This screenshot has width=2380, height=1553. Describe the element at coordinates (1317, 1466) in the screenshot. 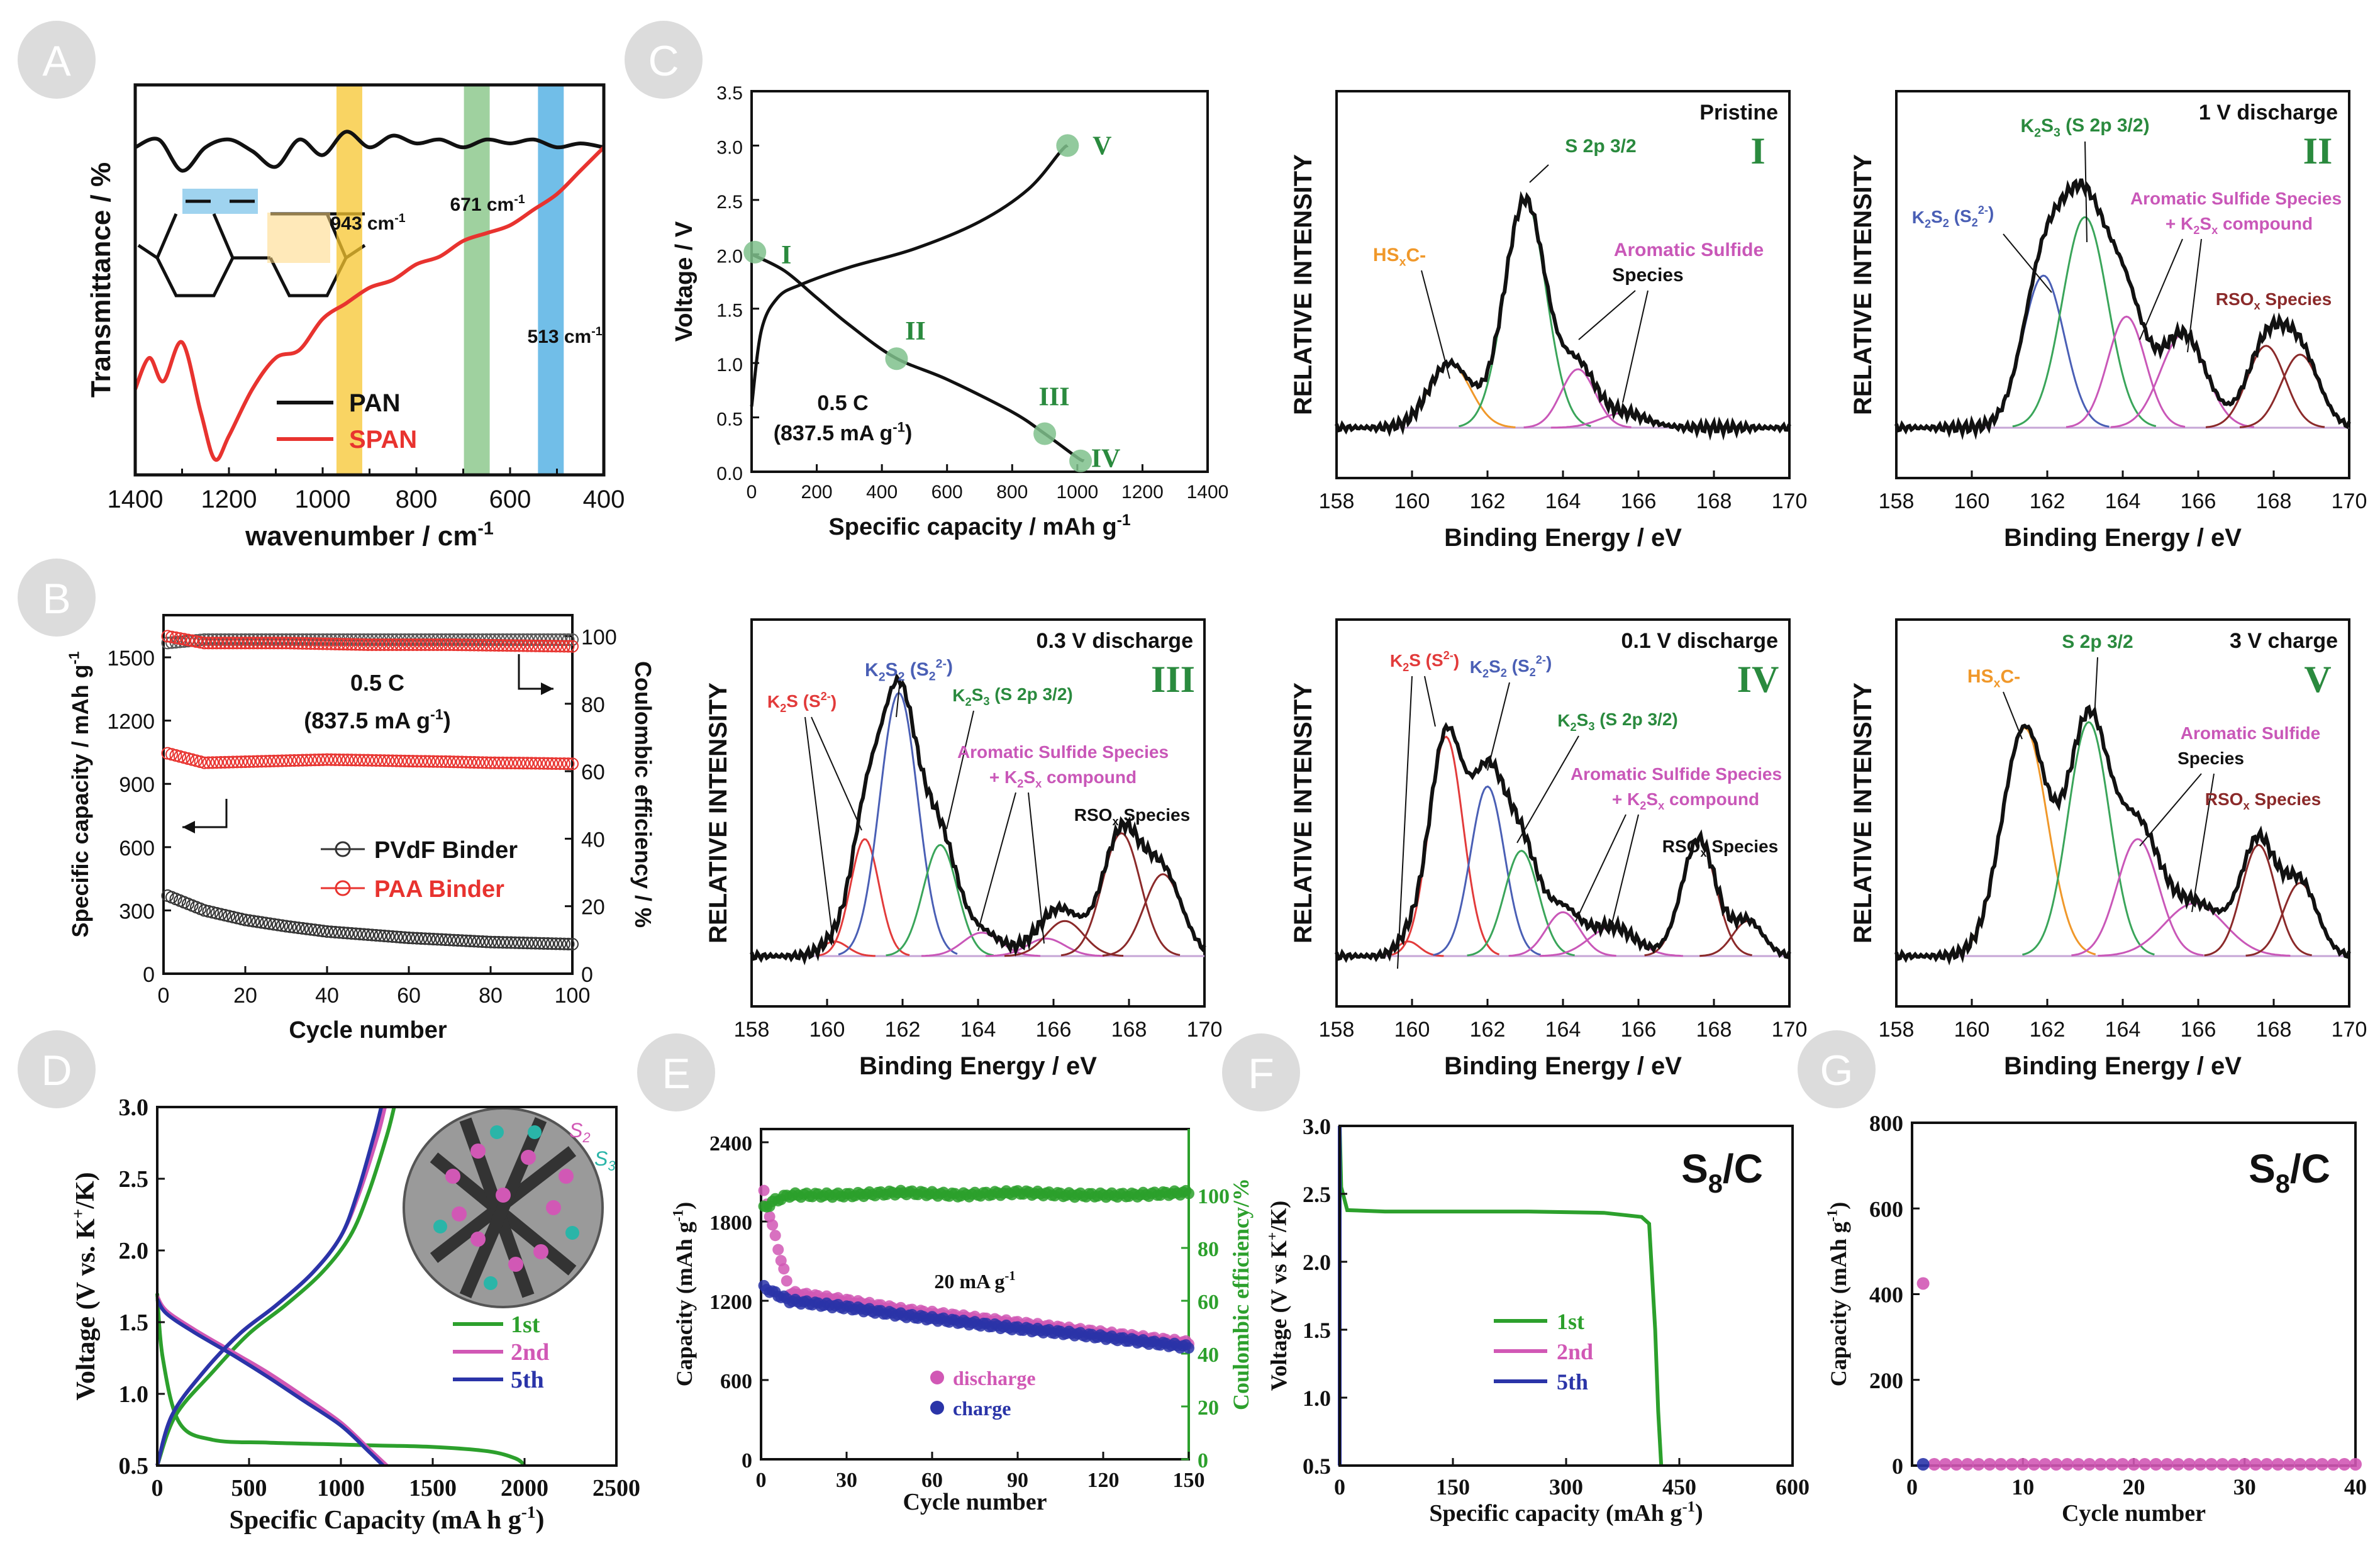

I see `y-tick-label: 0.5` at that location.